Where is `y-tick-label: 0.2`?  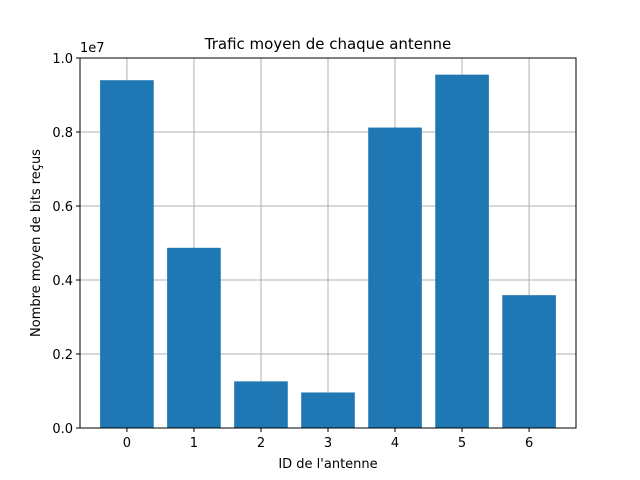 y-tick-label: 0.2 is located at coordinates (62, 355).